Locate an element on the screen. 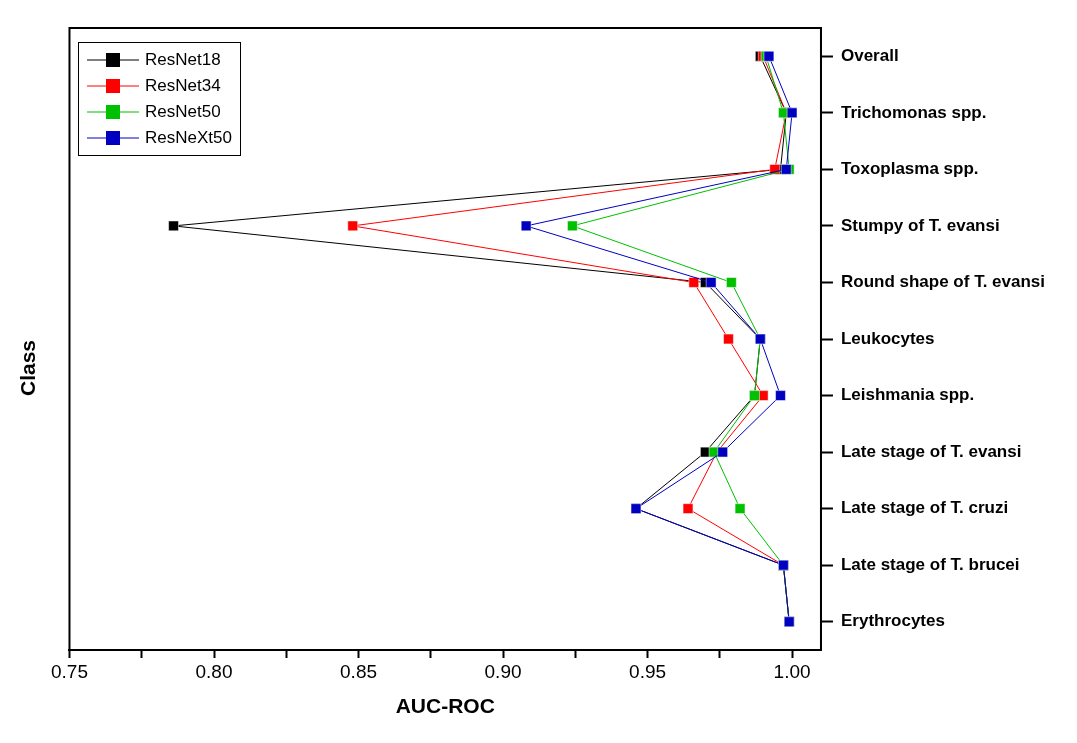  x-axis-title: AUC-ROC is located at coordinates (445, 706).